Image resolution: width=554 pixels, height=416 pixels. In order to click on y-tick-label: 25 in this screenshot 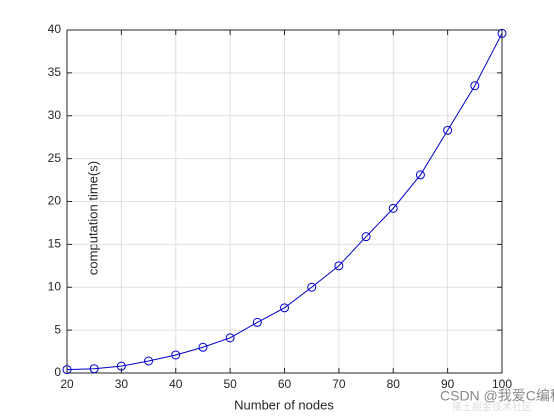, I will do `click(55, 158)`.